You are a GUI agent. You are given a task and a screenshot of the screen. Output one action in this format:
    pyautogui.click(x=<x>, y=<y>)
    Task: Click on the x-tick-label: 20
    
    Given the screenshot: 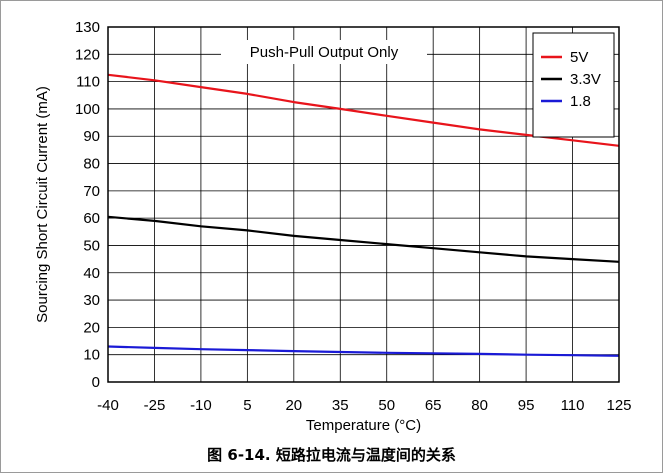 What is the action you would take?
    pyautogui.click(x=293, y=405)
    